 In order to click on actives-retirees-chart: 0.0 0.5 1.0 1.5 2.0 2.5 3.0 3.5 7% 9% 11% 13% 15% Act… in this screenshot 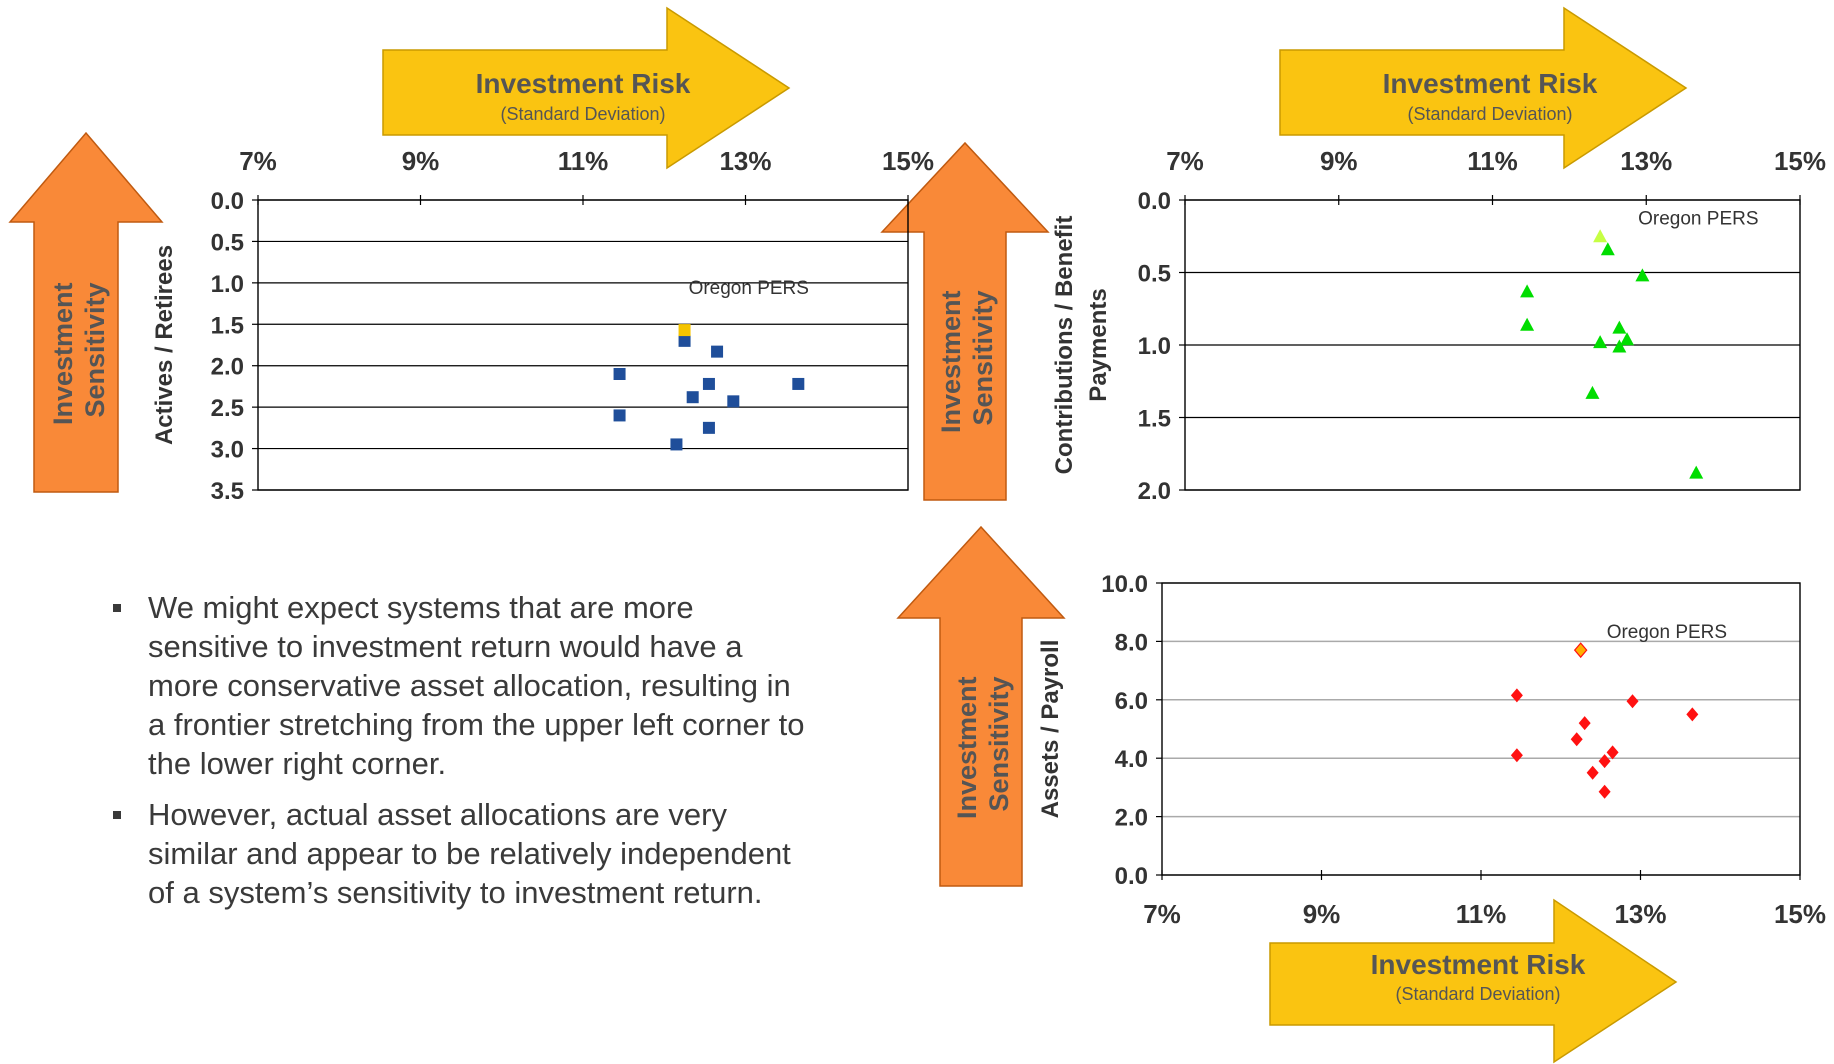, I will do `click(542, 325)`.